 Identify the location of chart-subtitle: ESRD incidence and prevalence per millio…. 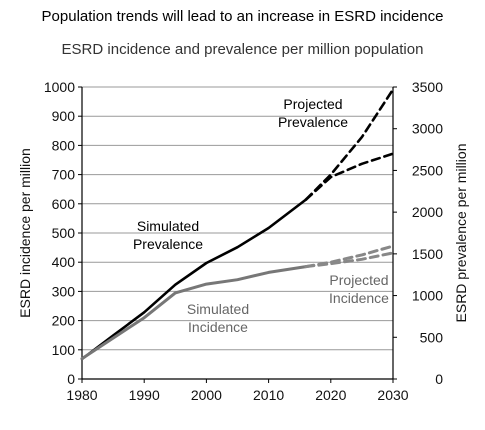
(242, 49).